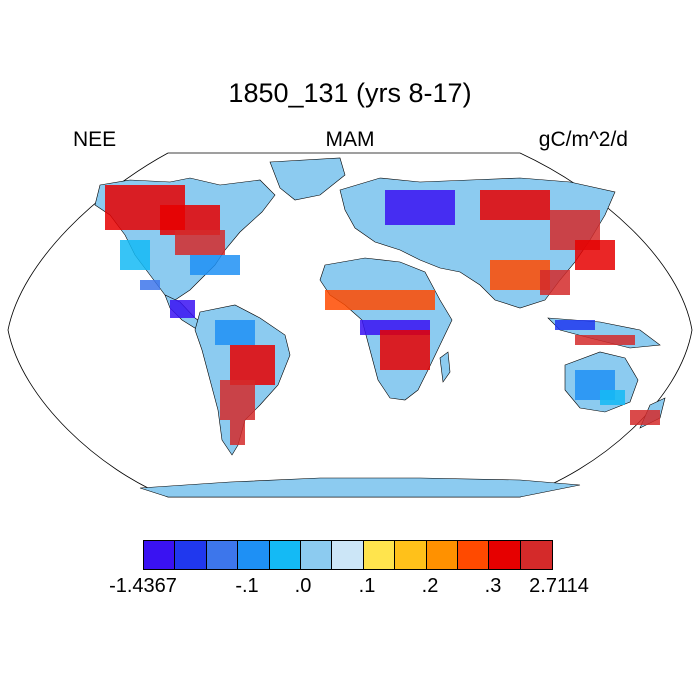 This screenshot has width=700, height=700. What do you see at coordinates (445, 367) in the screenshot?
I see `landmass-madagascar` at bounding box center [445, 367].